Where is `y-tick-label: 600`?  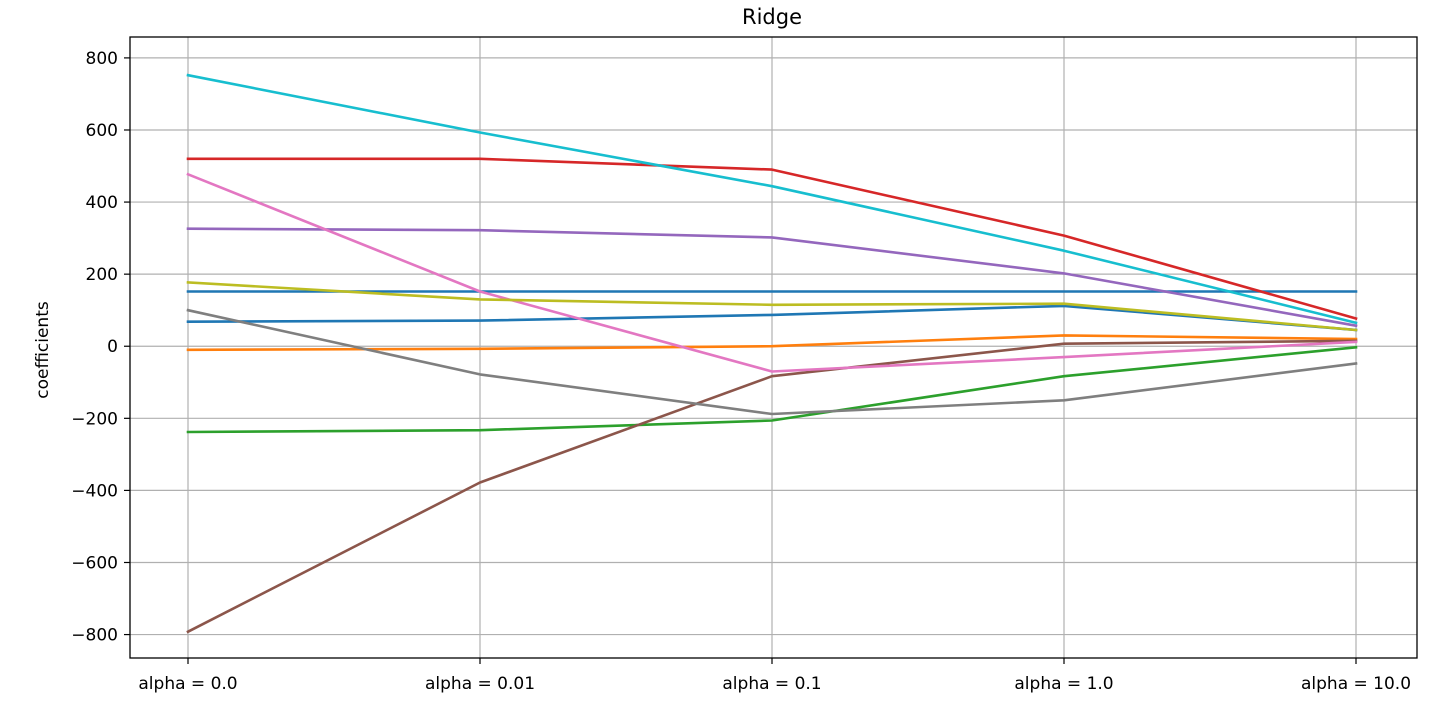 y-tick-label: 600 is located at coordinates (102, 131).